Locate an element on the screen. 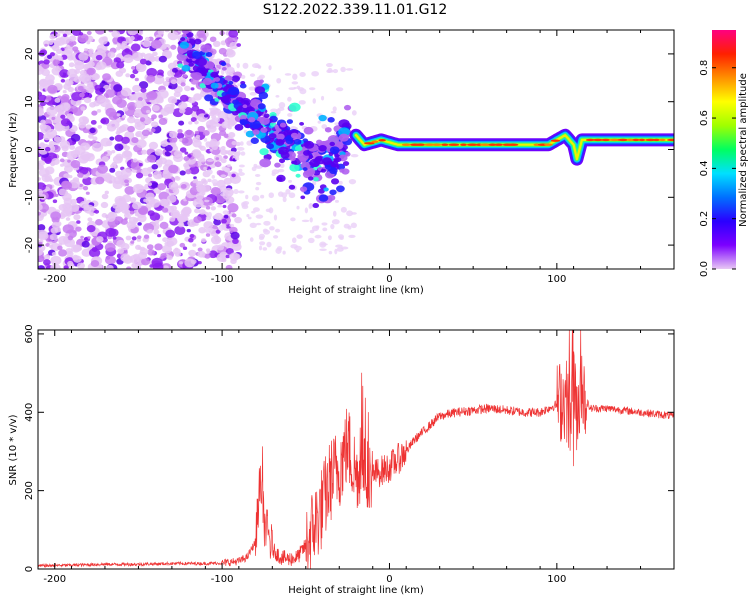 This screenshot has width=750, height=600. spectrogram-x-axis-label: Height of straight line (km) is located at coordinates (356, 290).